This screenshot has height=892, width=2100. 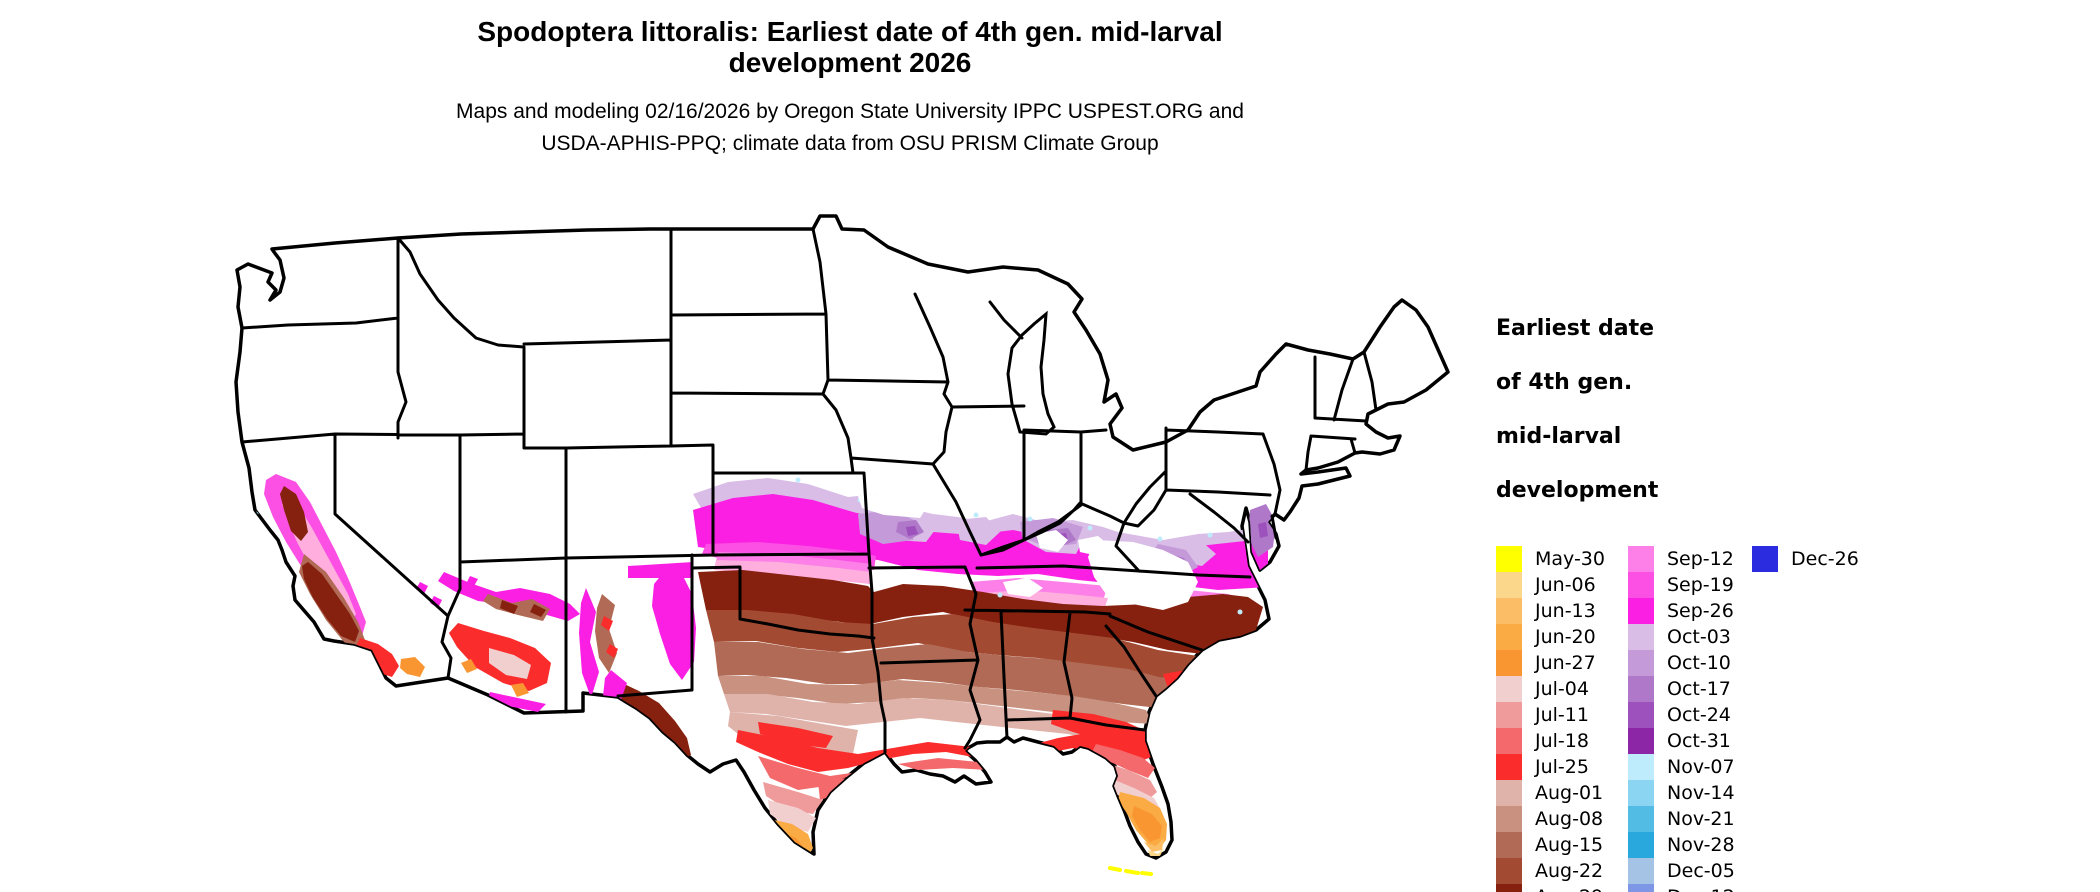 What do you see at coordinates (1569, 871) in the screenshot?
I see `legend-label: Aug-22` at bounding box center [1569, 871].